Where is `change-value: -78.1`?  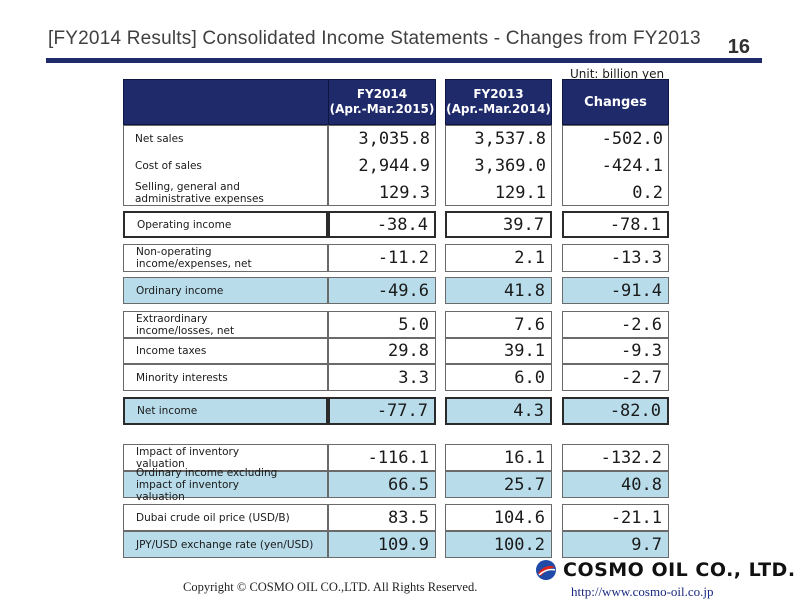
change-value: -78.1 is located at coordinates (615, 224).